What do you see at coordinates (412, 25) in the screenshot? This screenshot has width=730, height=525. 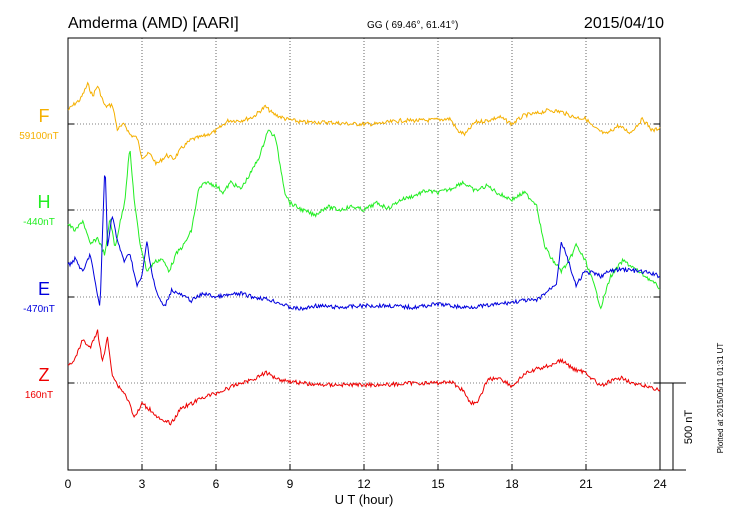 I see `geographic-coordinates: GG ( 69.46°, 61.41°)` at bounding box center [412, 25].